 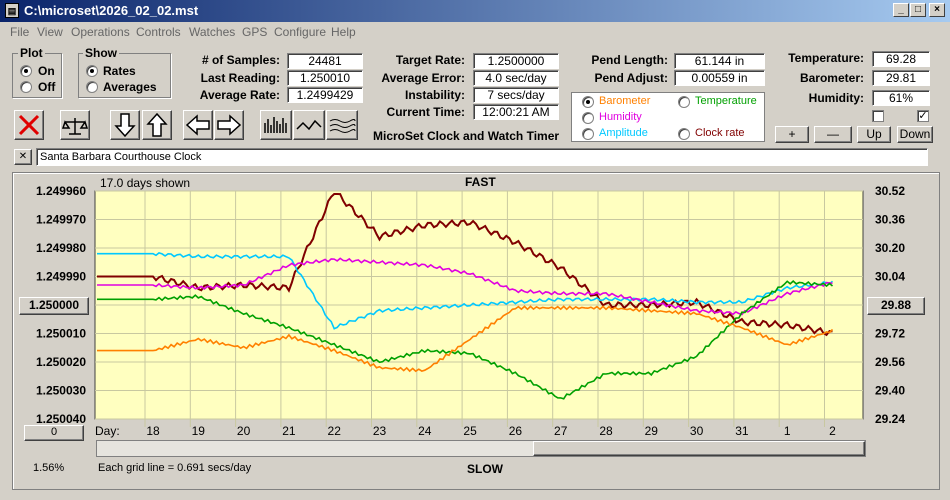 I want to click on app-name-label: MicroSet Clock and Watch Timer, so click(x=466, y=136).